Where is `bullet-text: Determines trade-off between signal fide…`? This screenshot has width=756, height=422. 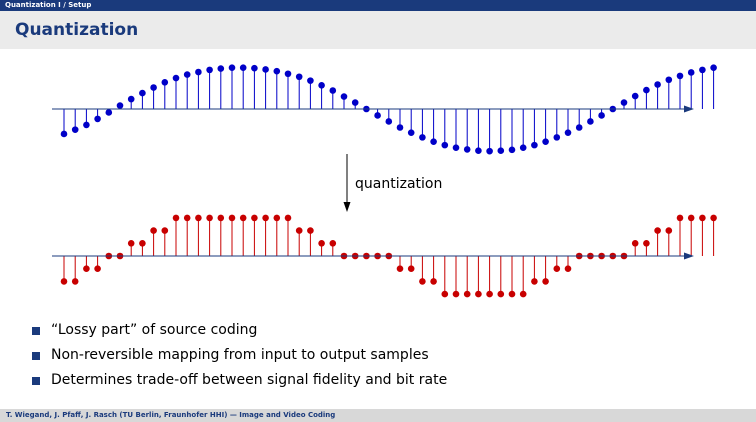
bullet-text: Determines trade-off between signal fide… is located at coordinates (249, 380).